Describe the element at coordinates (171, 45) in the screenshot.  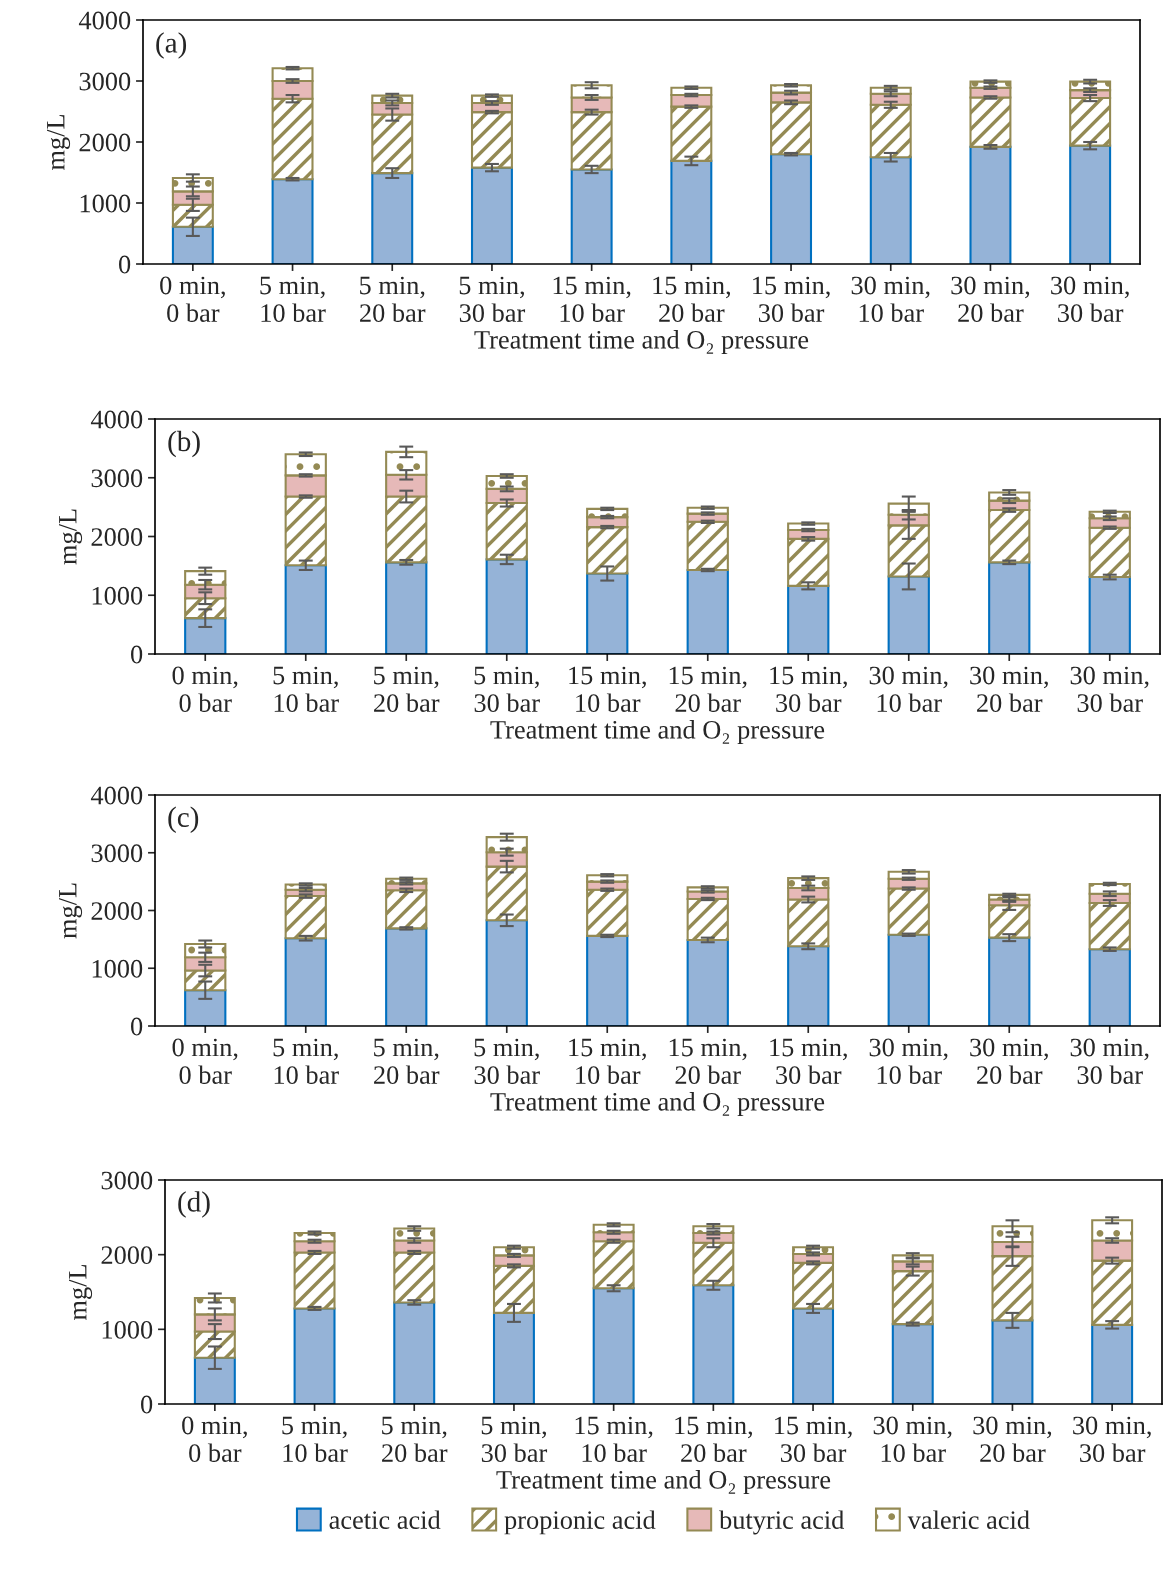
I see `annotation: (a)` at that location.